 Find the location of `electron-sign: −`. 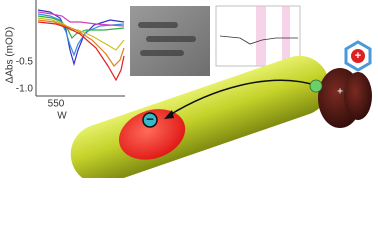

electron-sign: − is located at coordinates (150, 118).